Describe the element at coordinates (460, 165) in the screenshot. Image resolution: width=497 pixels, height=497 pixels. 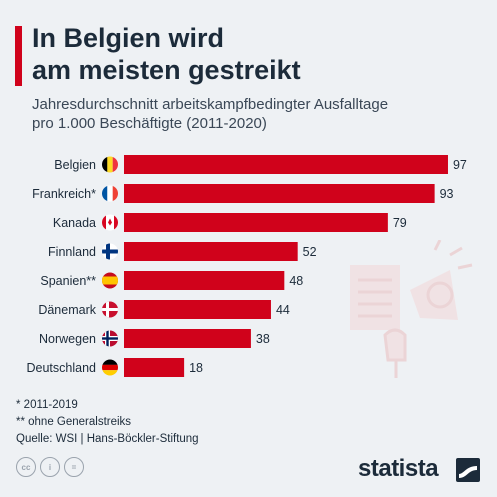
I see `value-label: 97` at that location.